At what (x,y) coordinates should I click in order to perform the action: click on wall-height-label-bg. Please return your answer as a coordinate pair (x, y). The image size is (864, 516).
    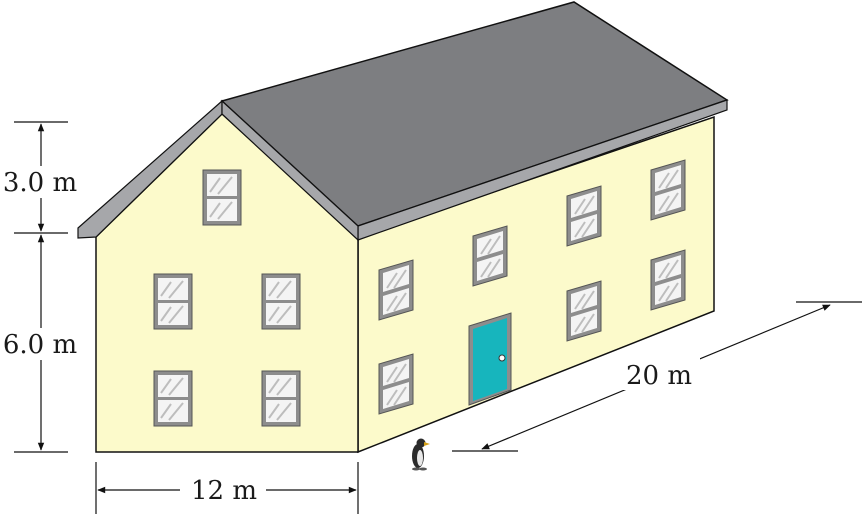
    Looking at the image, I should click on (40, 344).